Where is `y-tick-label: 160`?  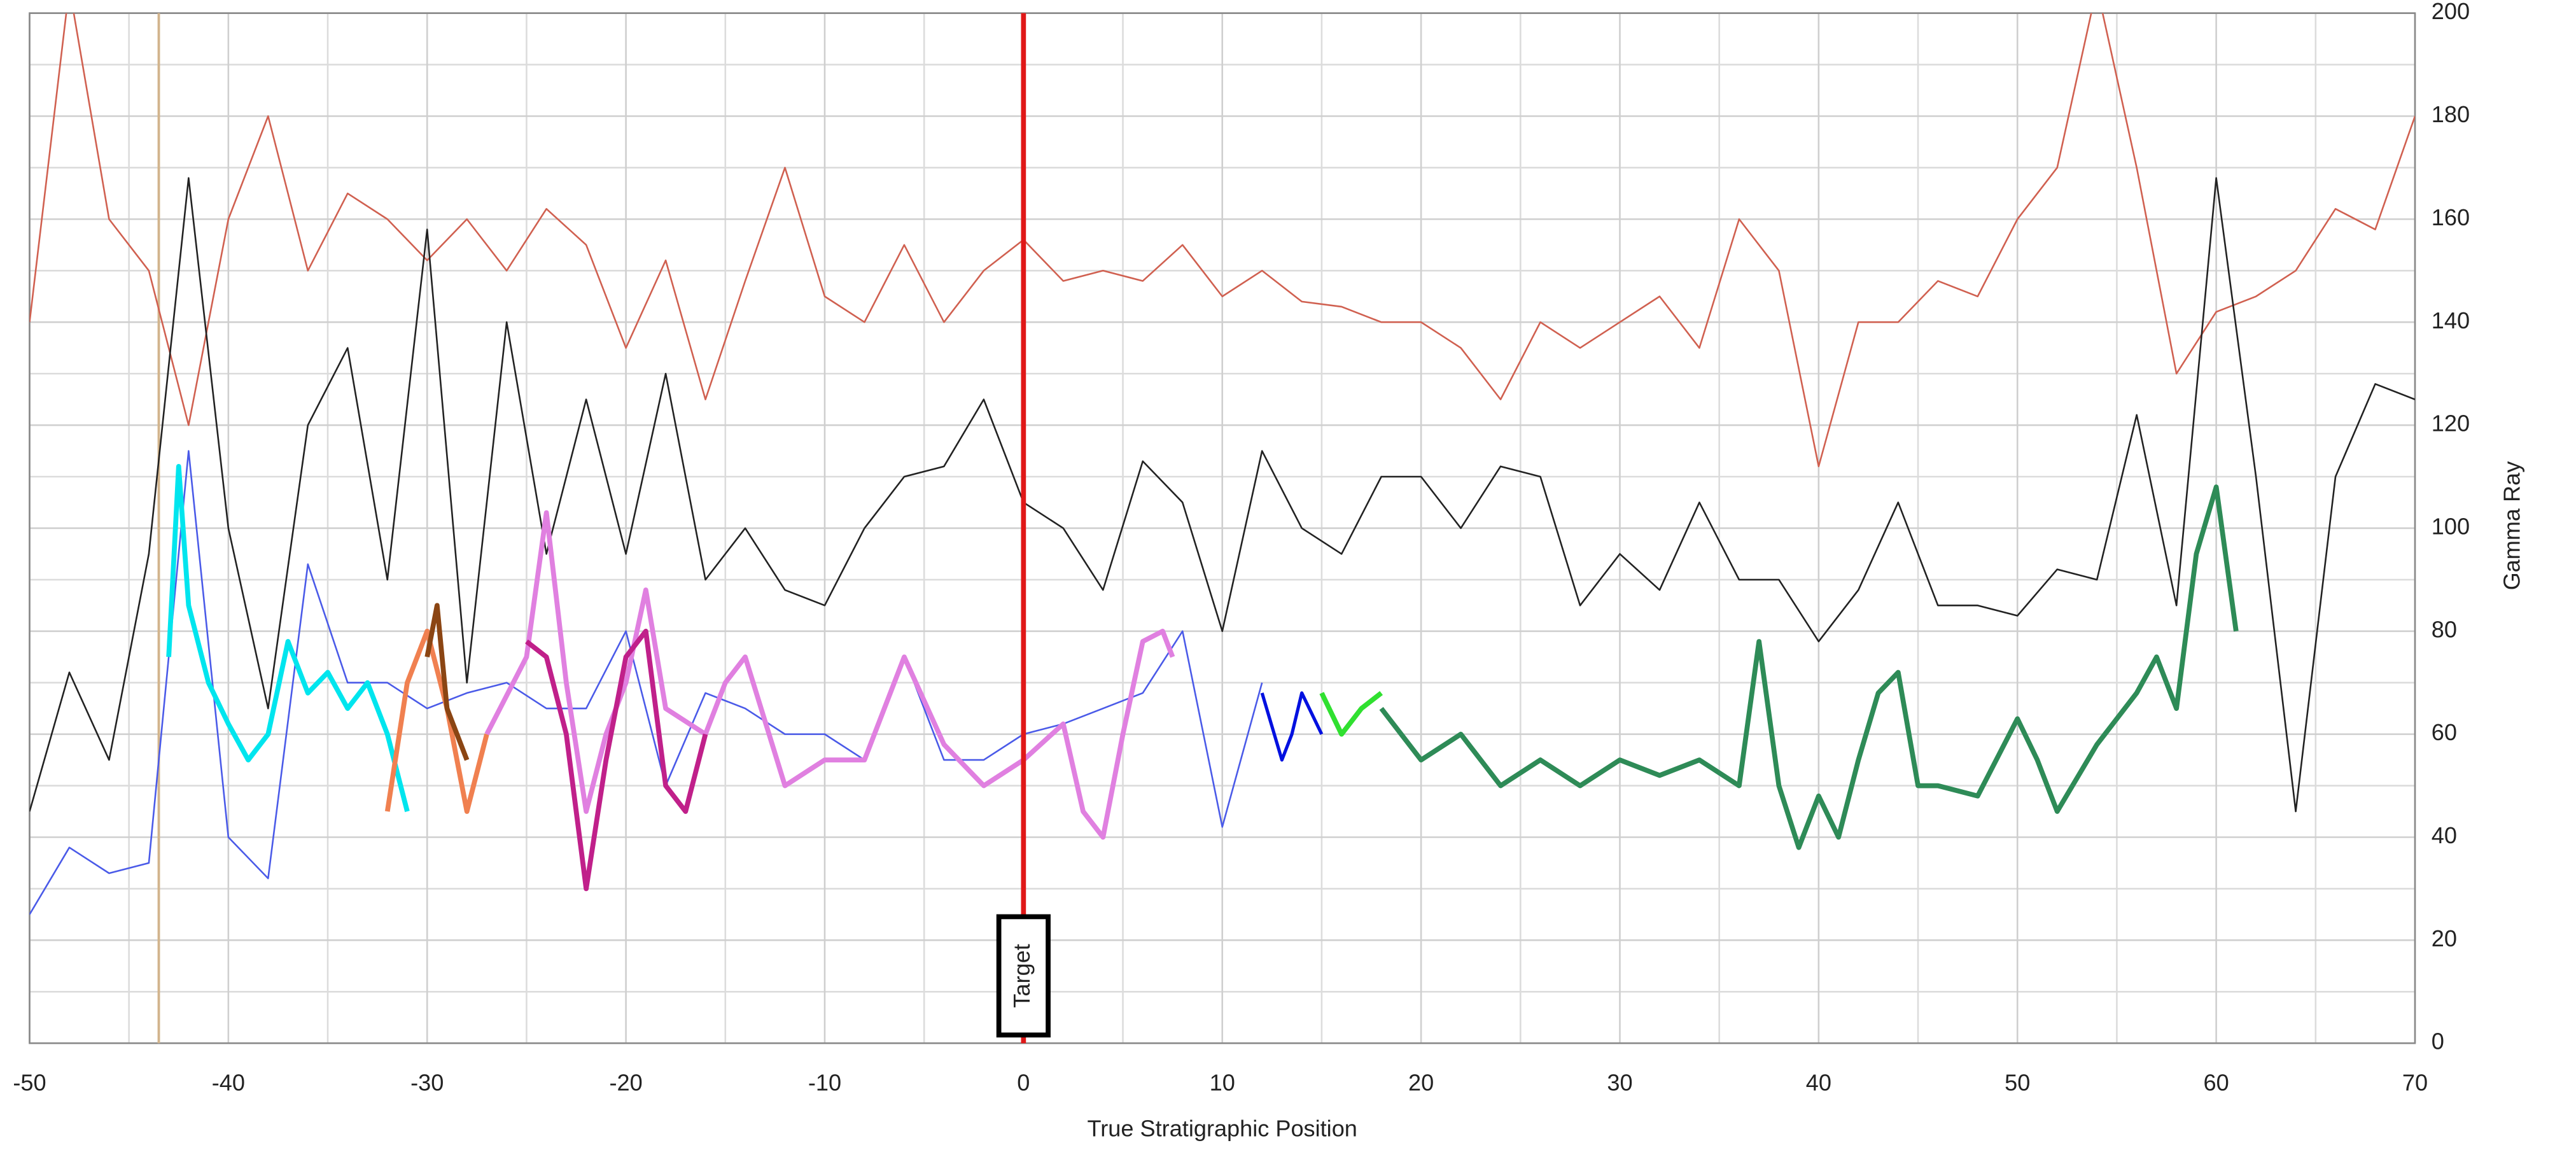 y-tick-label: 160 is located at coordinates (2451, 217).